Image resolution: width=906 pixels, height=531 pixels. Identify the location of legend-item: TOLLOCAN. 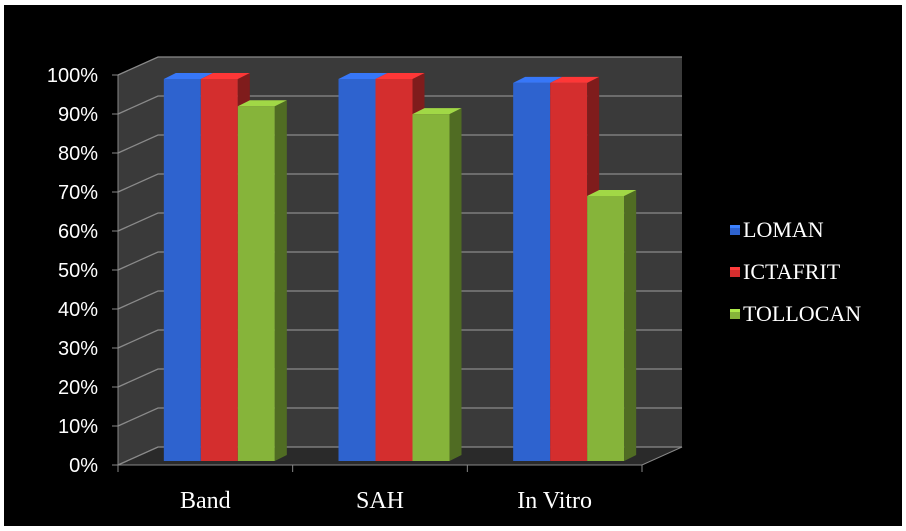
(795, 313).